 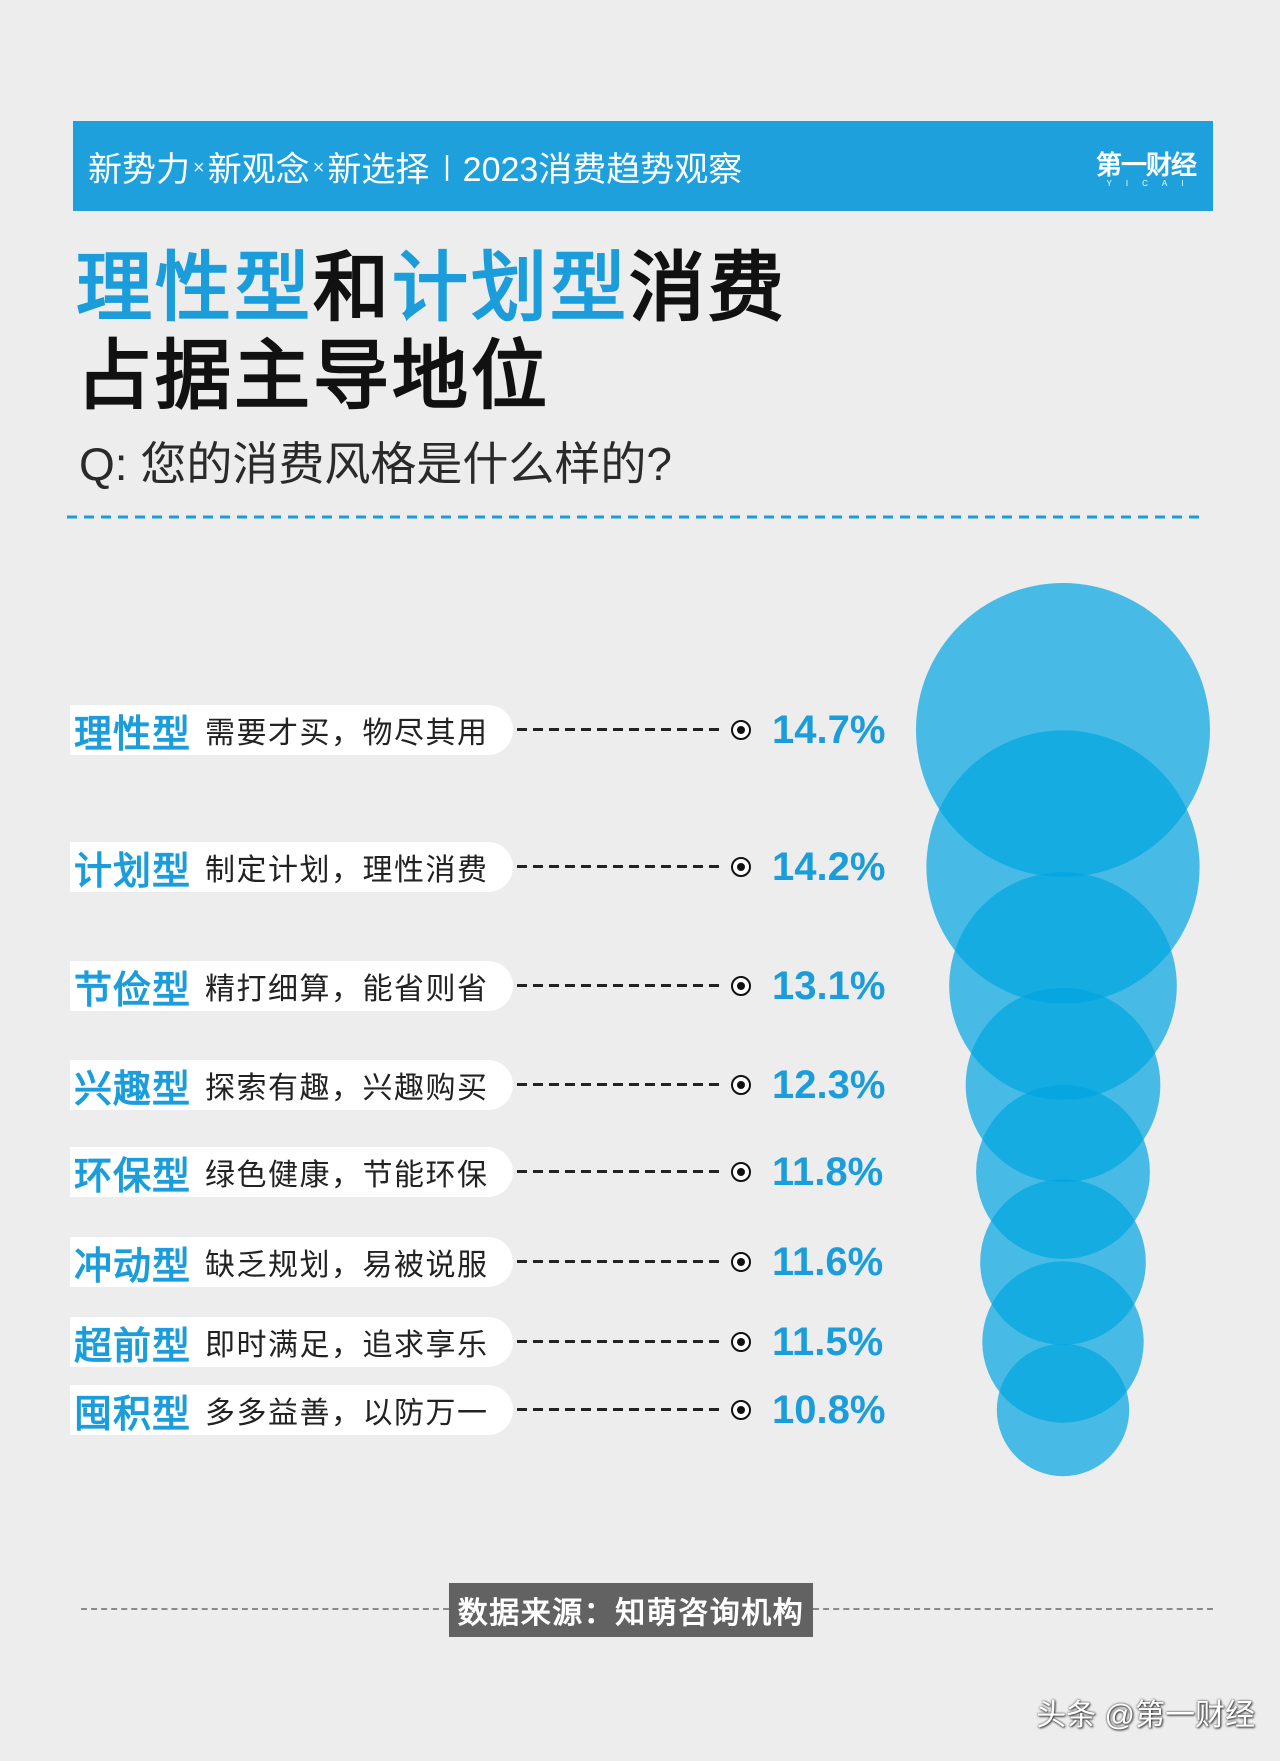 I want to click on header-title: 新势力 × 新观念 × 新选择 | 2023消费趋势观察, so click(x=415, y=166).